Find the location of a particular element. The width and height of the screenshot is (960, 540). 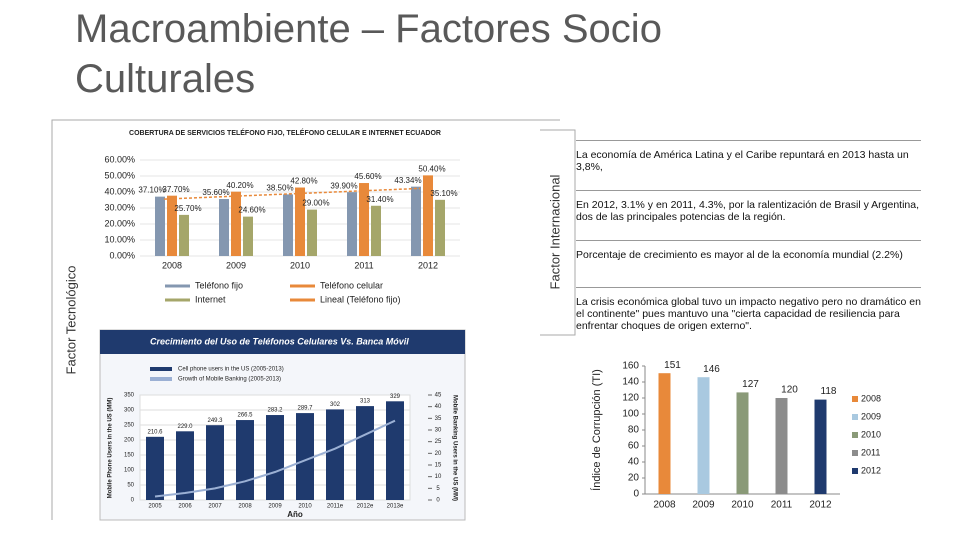

data-label: 151 is located at coordinates (672, 365).